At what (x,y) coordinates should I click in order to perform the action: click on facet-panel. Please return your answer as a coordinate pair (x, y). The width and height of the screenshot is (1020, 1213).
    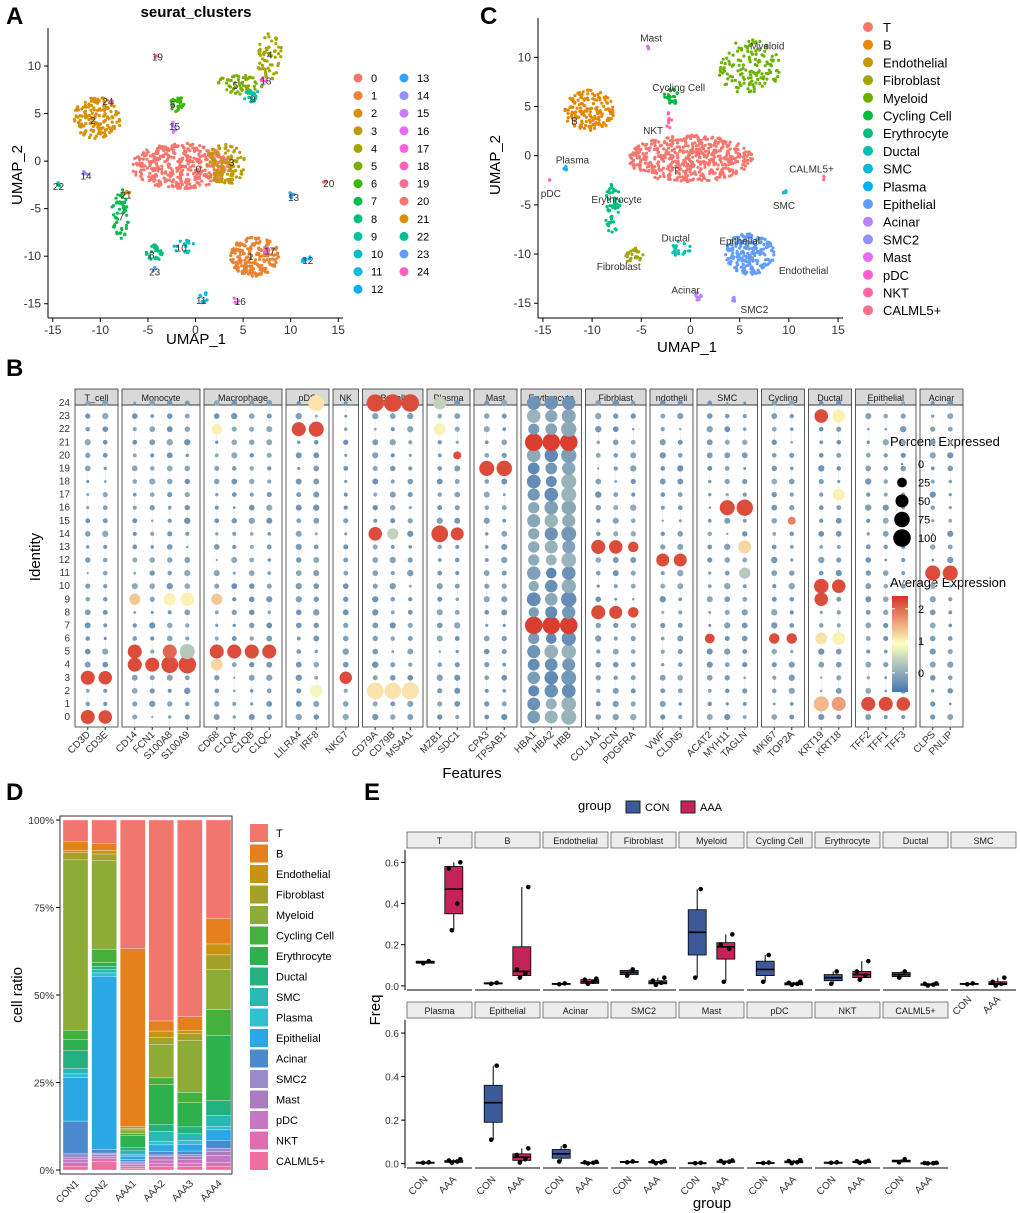
    Looking at the image, I should click on (161, 566).